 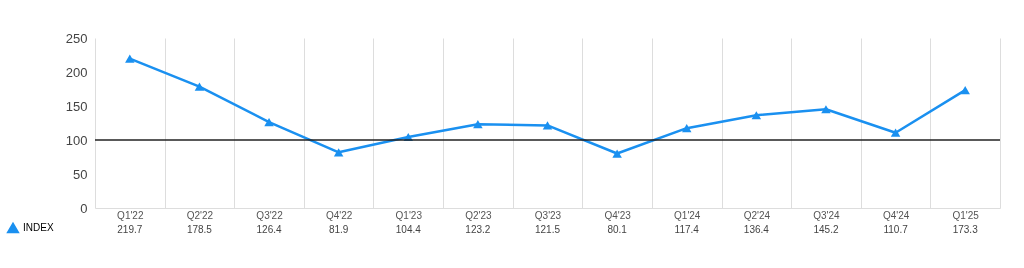 I want to click on data-label: 110.7, so click(x=896, y=229).